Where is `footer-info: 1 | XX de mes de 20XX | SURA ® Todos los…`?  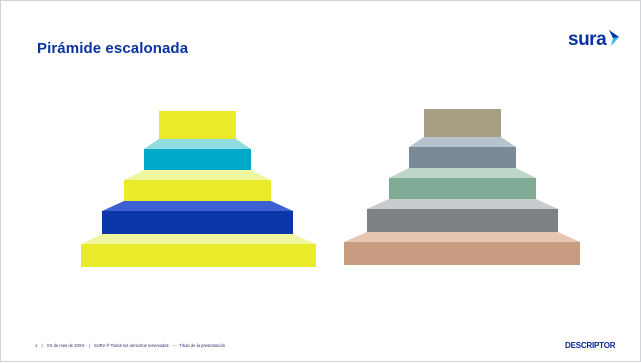 footer-info: 1 | XX de mes de 20XX | SURA ® Todos los… is located at coordinates (131, 345).